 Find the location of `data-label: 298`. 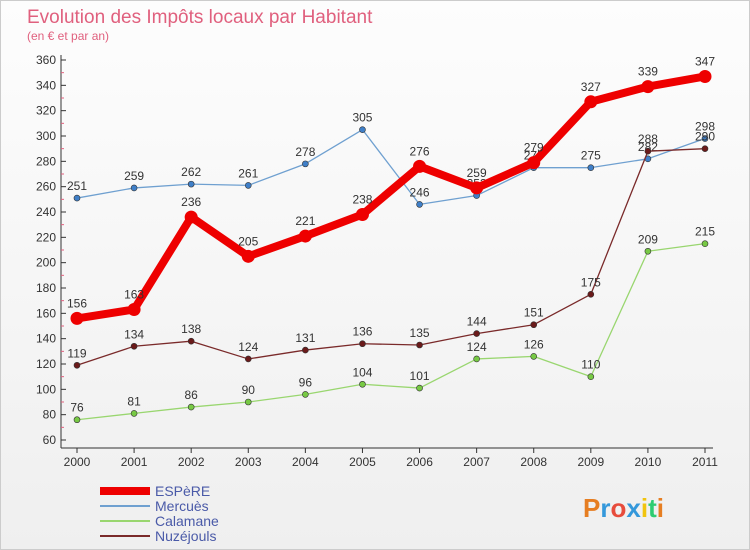

data-label: 298 is located at coordinates (705, 127).